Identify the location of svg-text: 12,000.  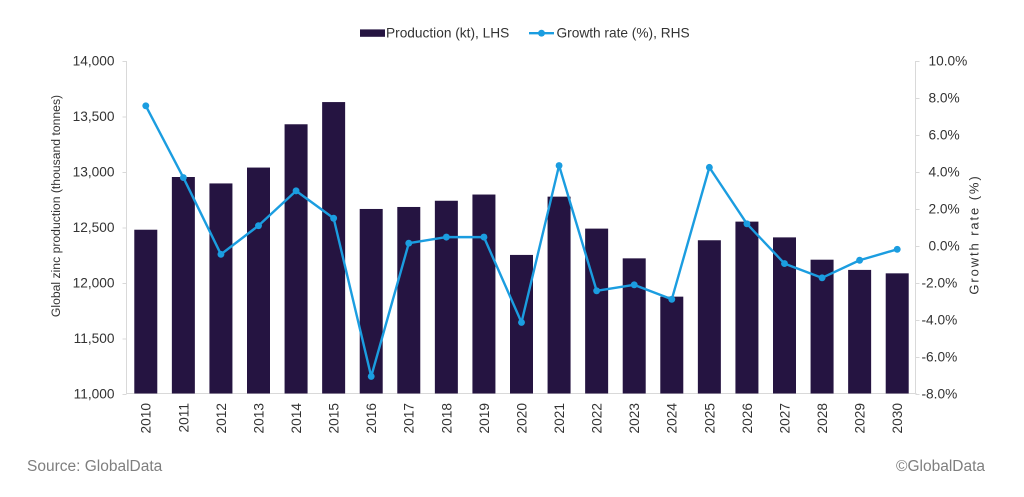
(94, 282).